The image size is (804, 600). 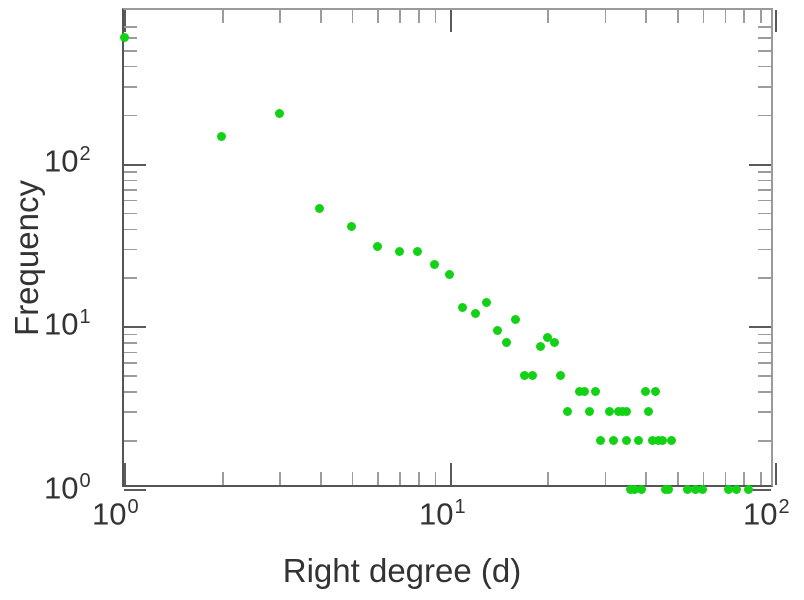 I want to click on x-tick-label-1: 100, so click(x=115, y=513).